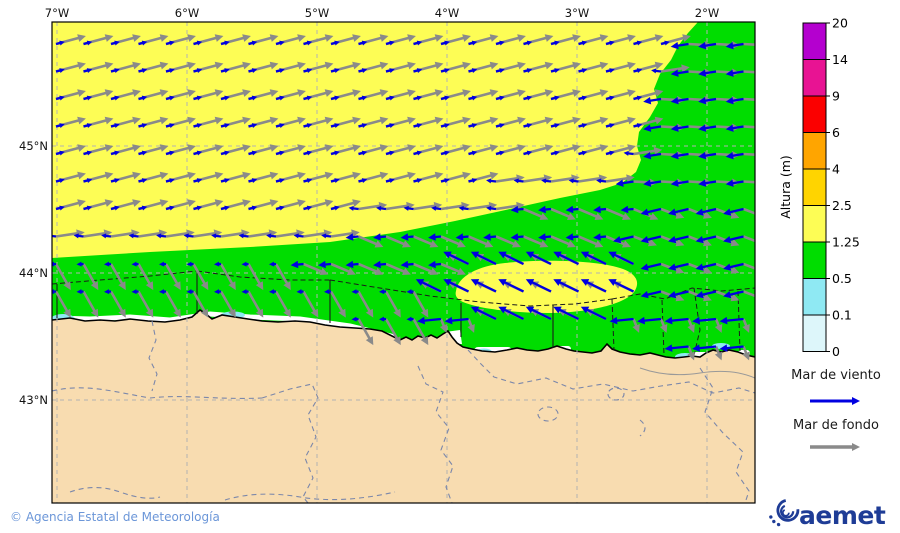  What do you see at coordinates (836, 351) in the screenshot?
I see `colorbar-tick-label: 0` at bounding box center [836, 351].